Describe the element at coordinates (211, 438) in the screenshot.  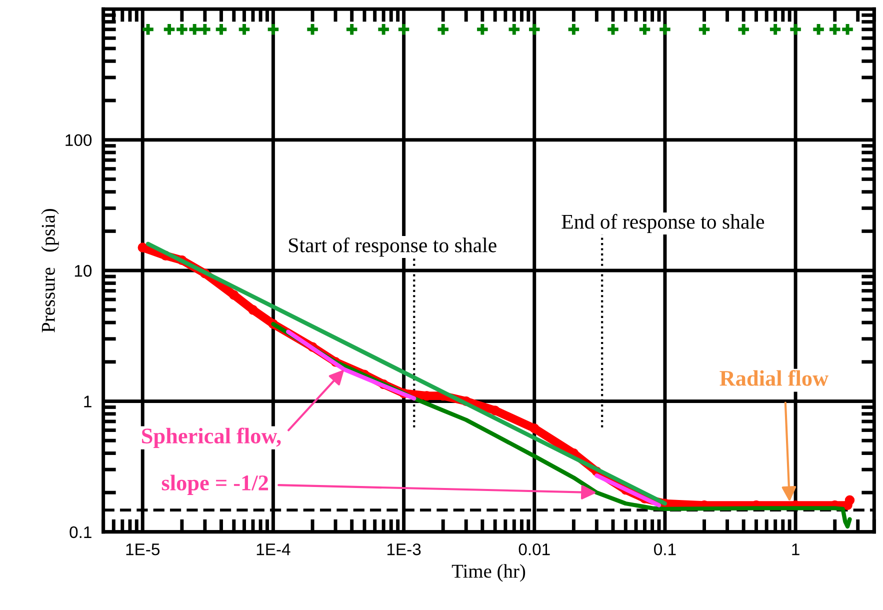
I see `annotation: Spherical flow,` at that location.